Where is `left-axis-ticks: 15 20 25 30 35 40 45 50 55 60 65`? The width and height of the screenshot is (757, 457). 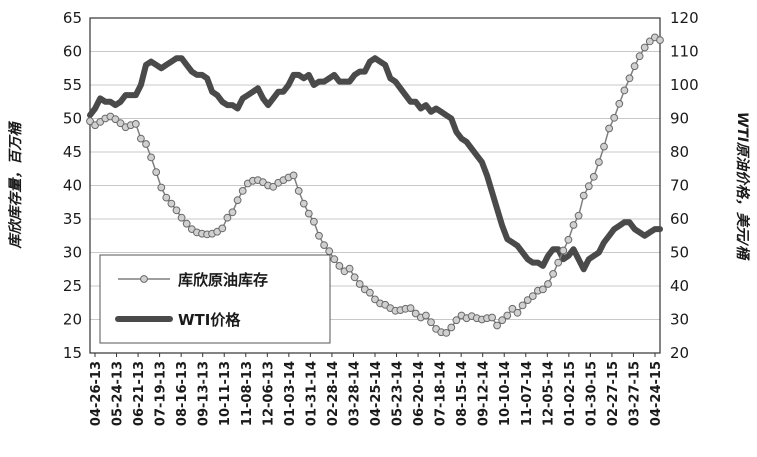
left-axis-ticks: 15 20 25 30 35 40 45 50 55 60 65 is located at coordinates (72, 185).